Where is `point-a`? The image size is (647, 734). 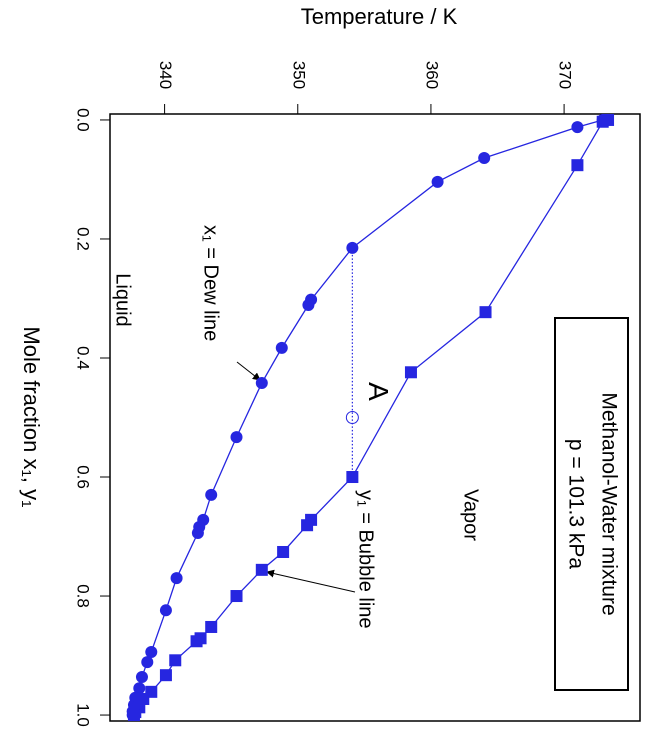 point-a is located at coordinates (352, 417).